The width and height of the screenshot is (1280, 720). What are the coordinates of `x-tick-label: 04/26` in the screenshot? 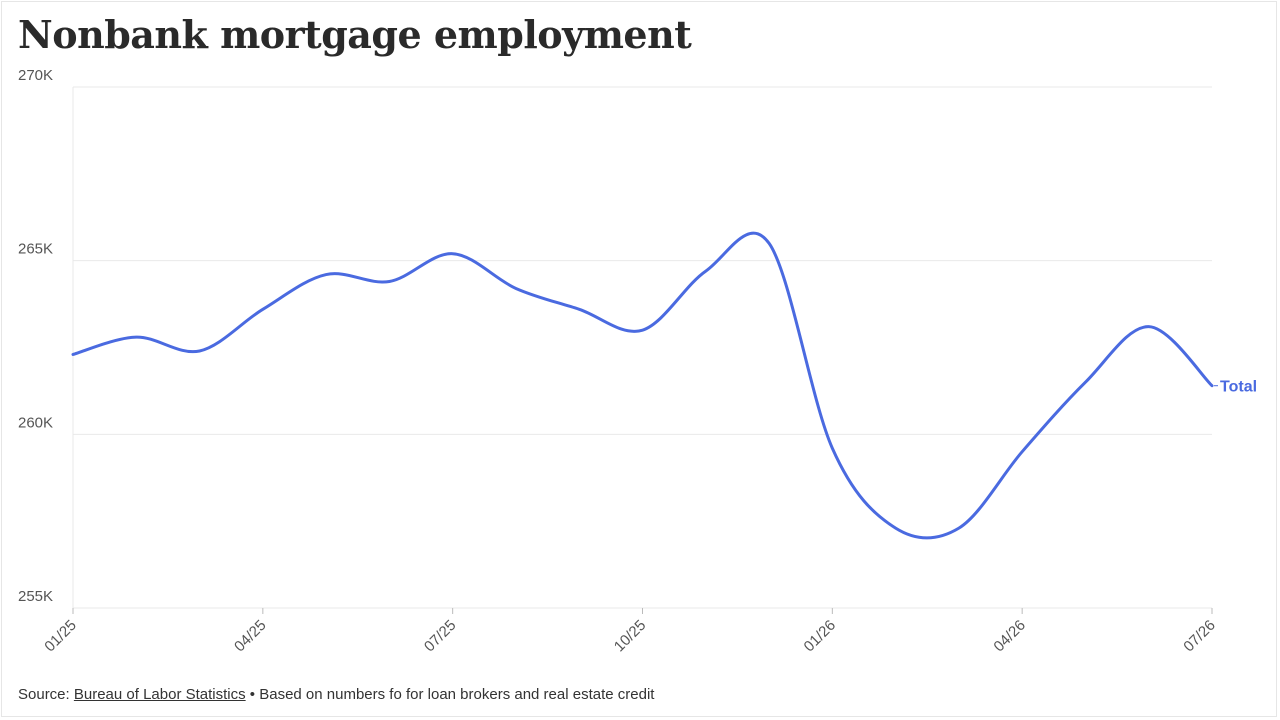 It's located at (1009, 636).